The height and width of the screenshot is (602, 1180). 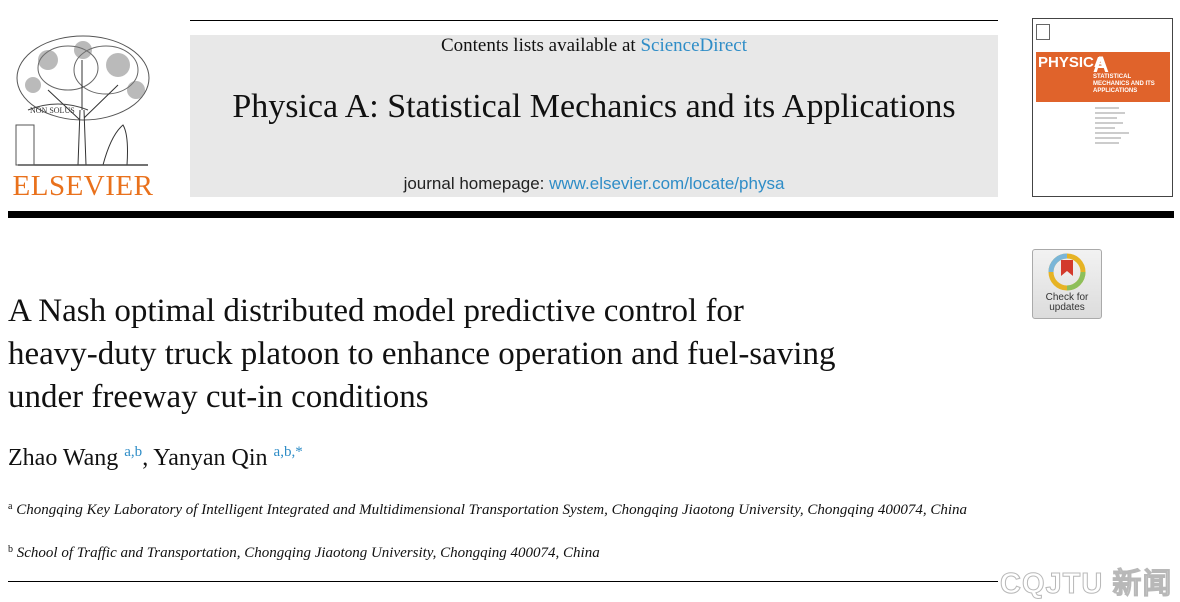 I want to click on elsevier-logo, so click(x=83, y=114).